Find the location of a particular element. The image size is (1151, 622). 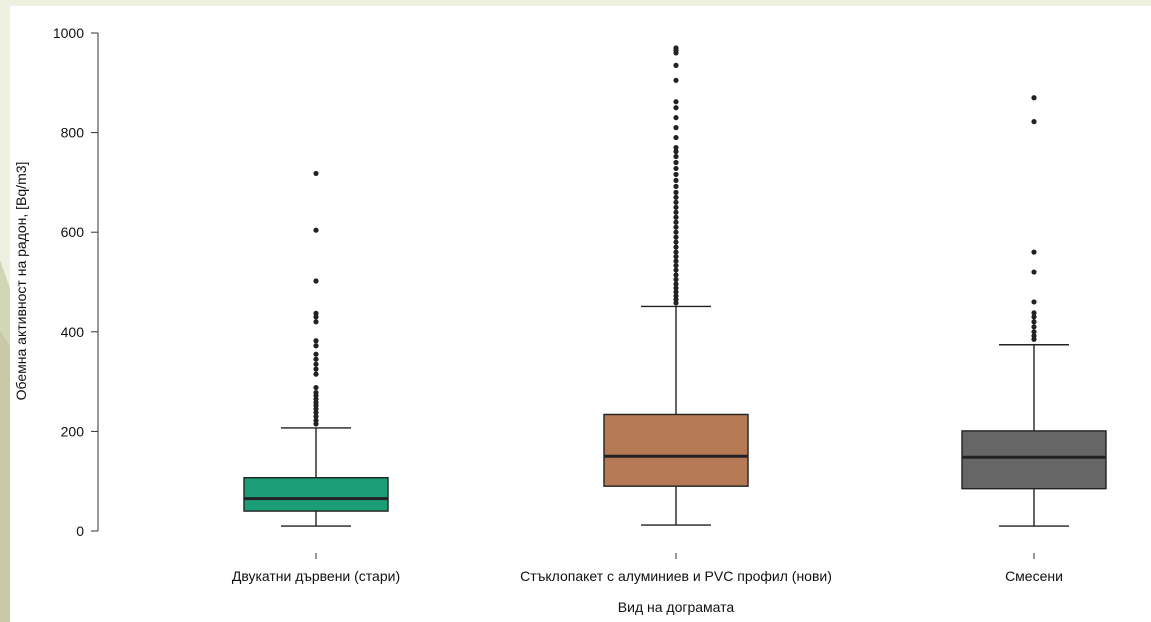

y-tick-label: 1000 is located at coordinates (68, 33).